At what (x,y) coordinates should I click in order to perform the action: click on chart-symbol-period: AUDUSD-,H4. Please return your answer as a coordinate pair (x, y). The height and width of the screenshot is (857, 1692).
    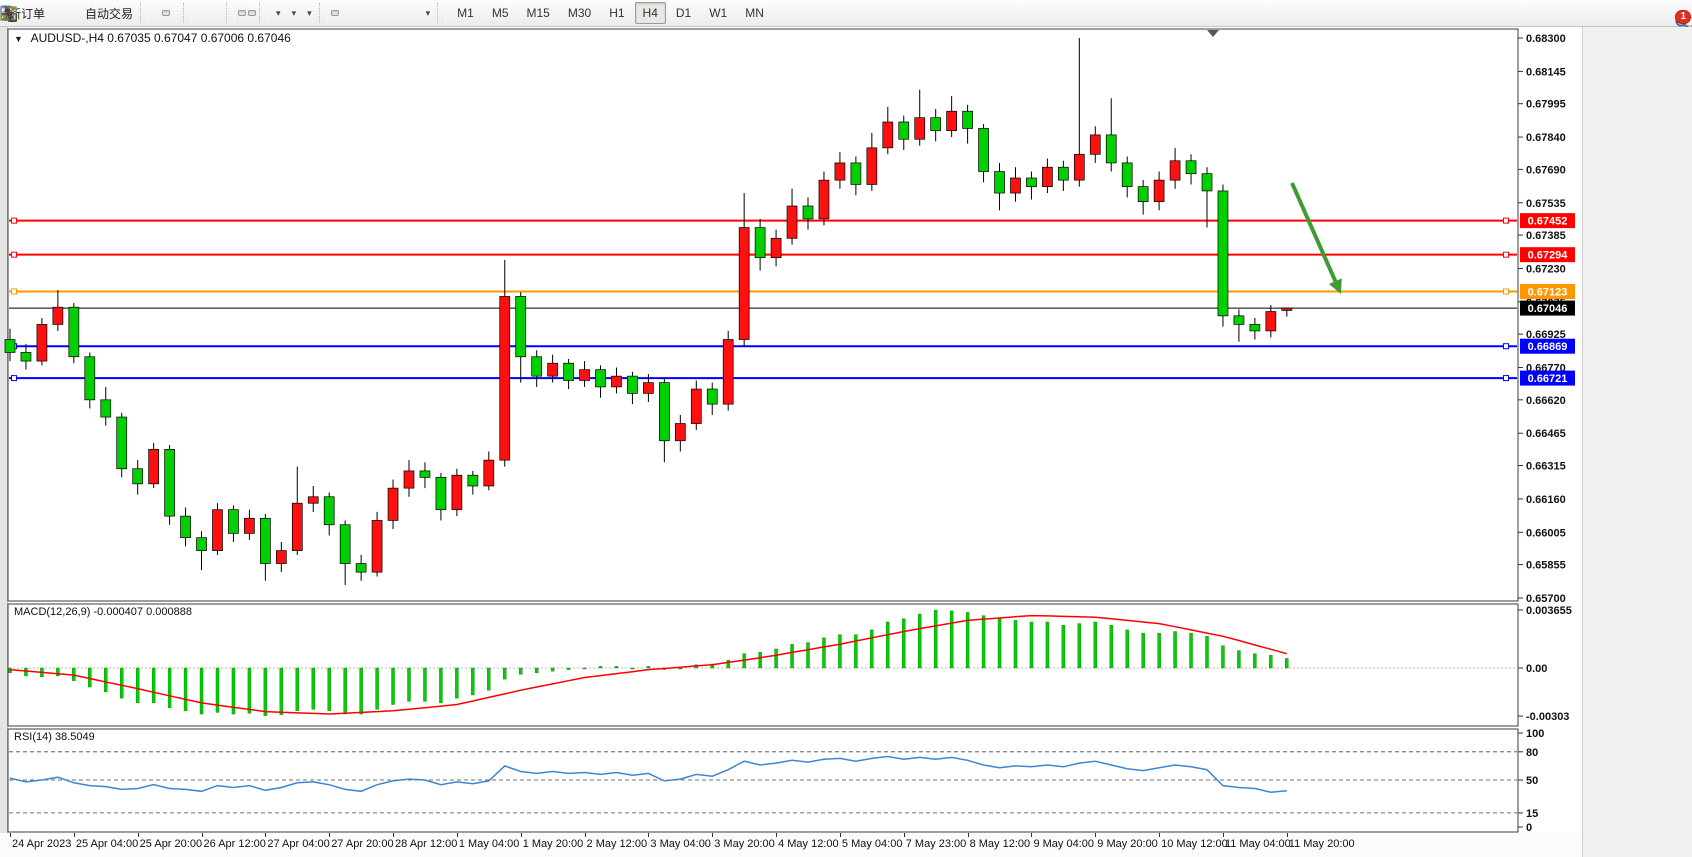
    Looking at the image, I should click on (67, 38).